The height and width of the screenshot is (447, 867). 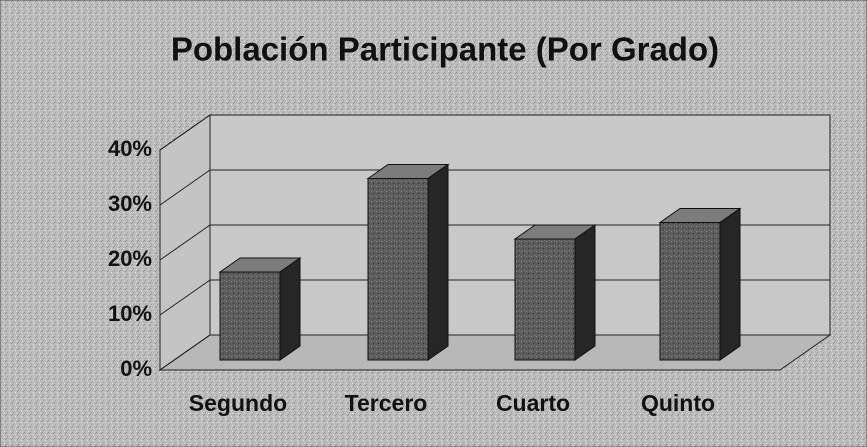 I want to click on chart-title: Población Participante (Por Grado), so click(x=445, y=49).